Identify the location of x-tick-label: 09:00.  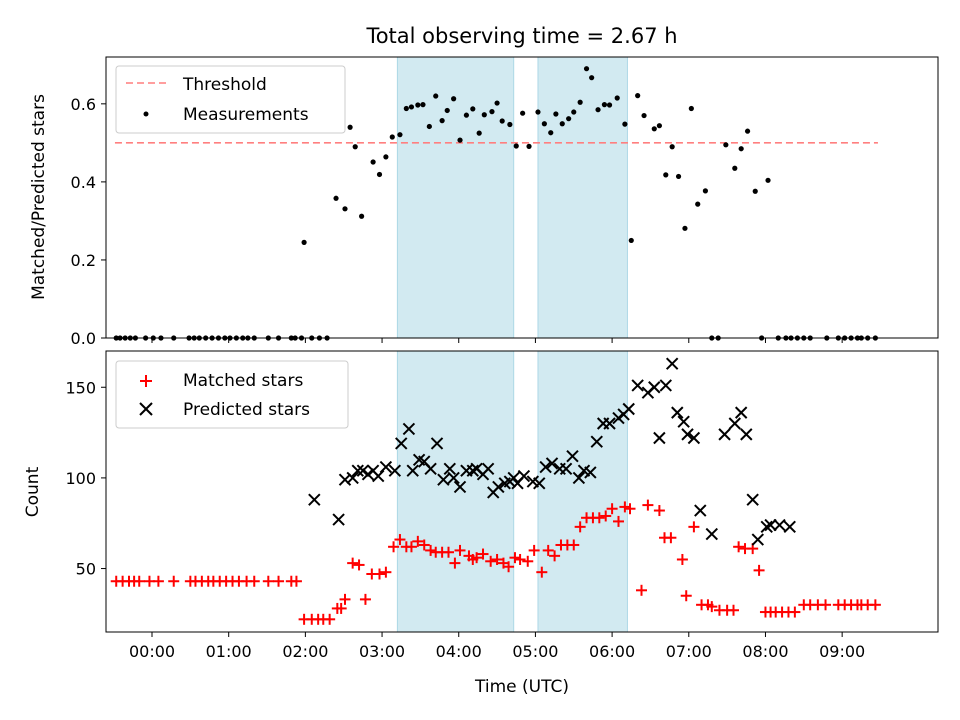
(842, 651).